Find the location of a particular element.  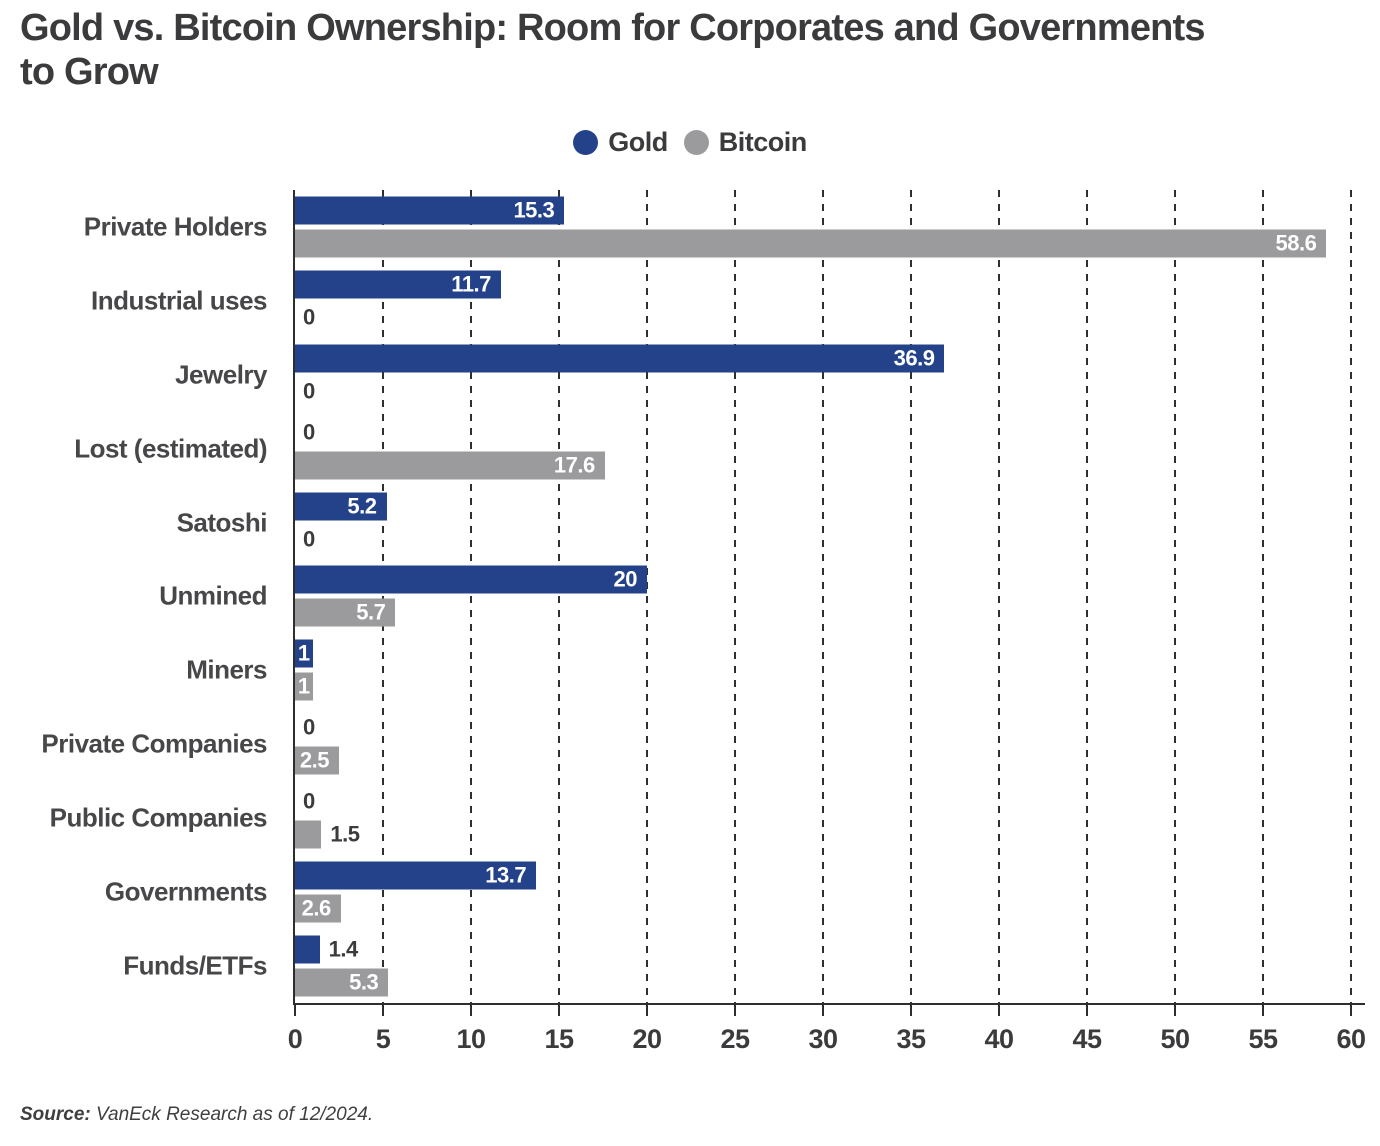

y-axis-line is located at coordinates (294, 597).